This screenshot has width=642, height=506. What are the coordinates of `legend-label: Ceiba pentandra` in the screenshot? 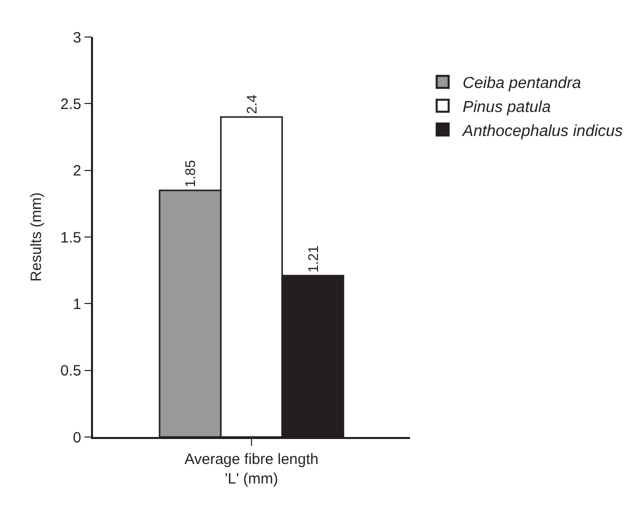 It's located at (522, 83).